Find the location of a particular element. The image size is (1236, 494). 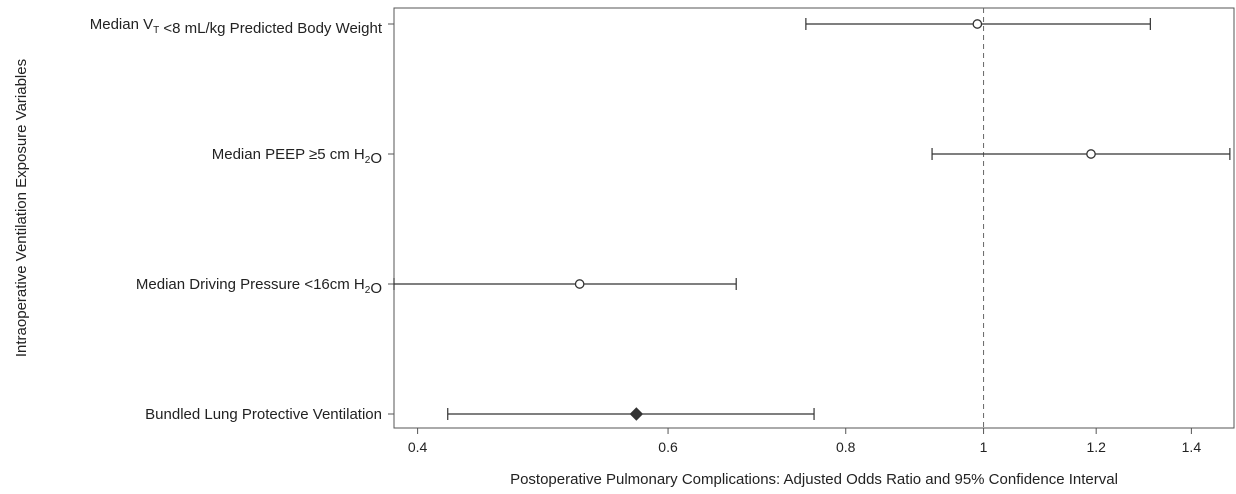

label-text: Median Driving Pressure <16cm H is located at coordinates (250, 284).